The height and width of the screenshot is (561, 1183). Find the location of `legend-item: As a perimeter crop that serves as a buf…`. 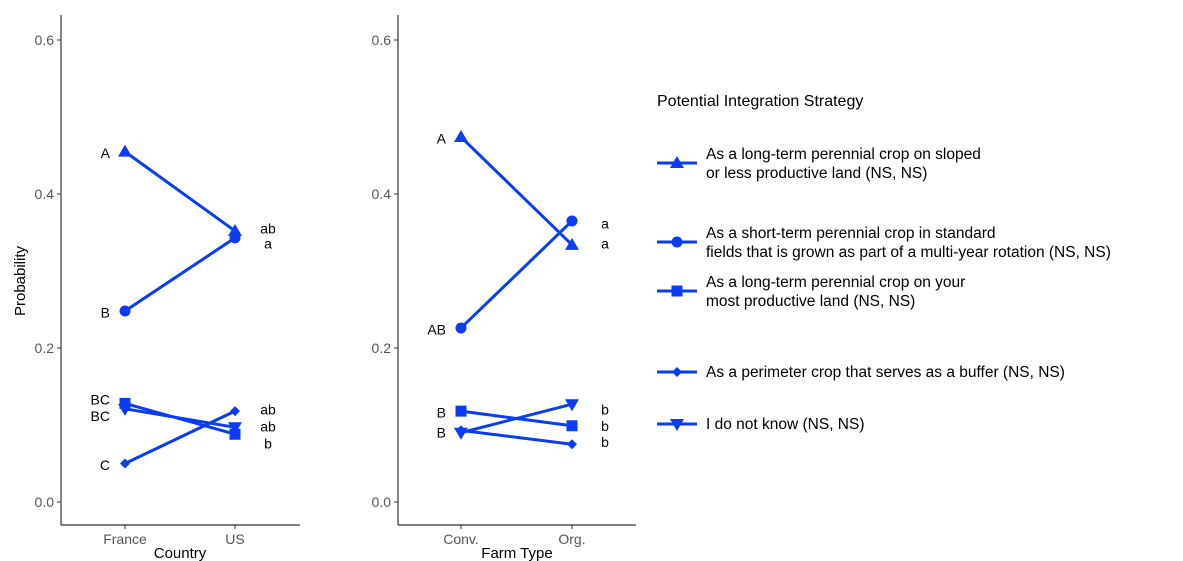

legend-item: As a perimeter crop that serves as a buf… is located at coordinates (861, 372).